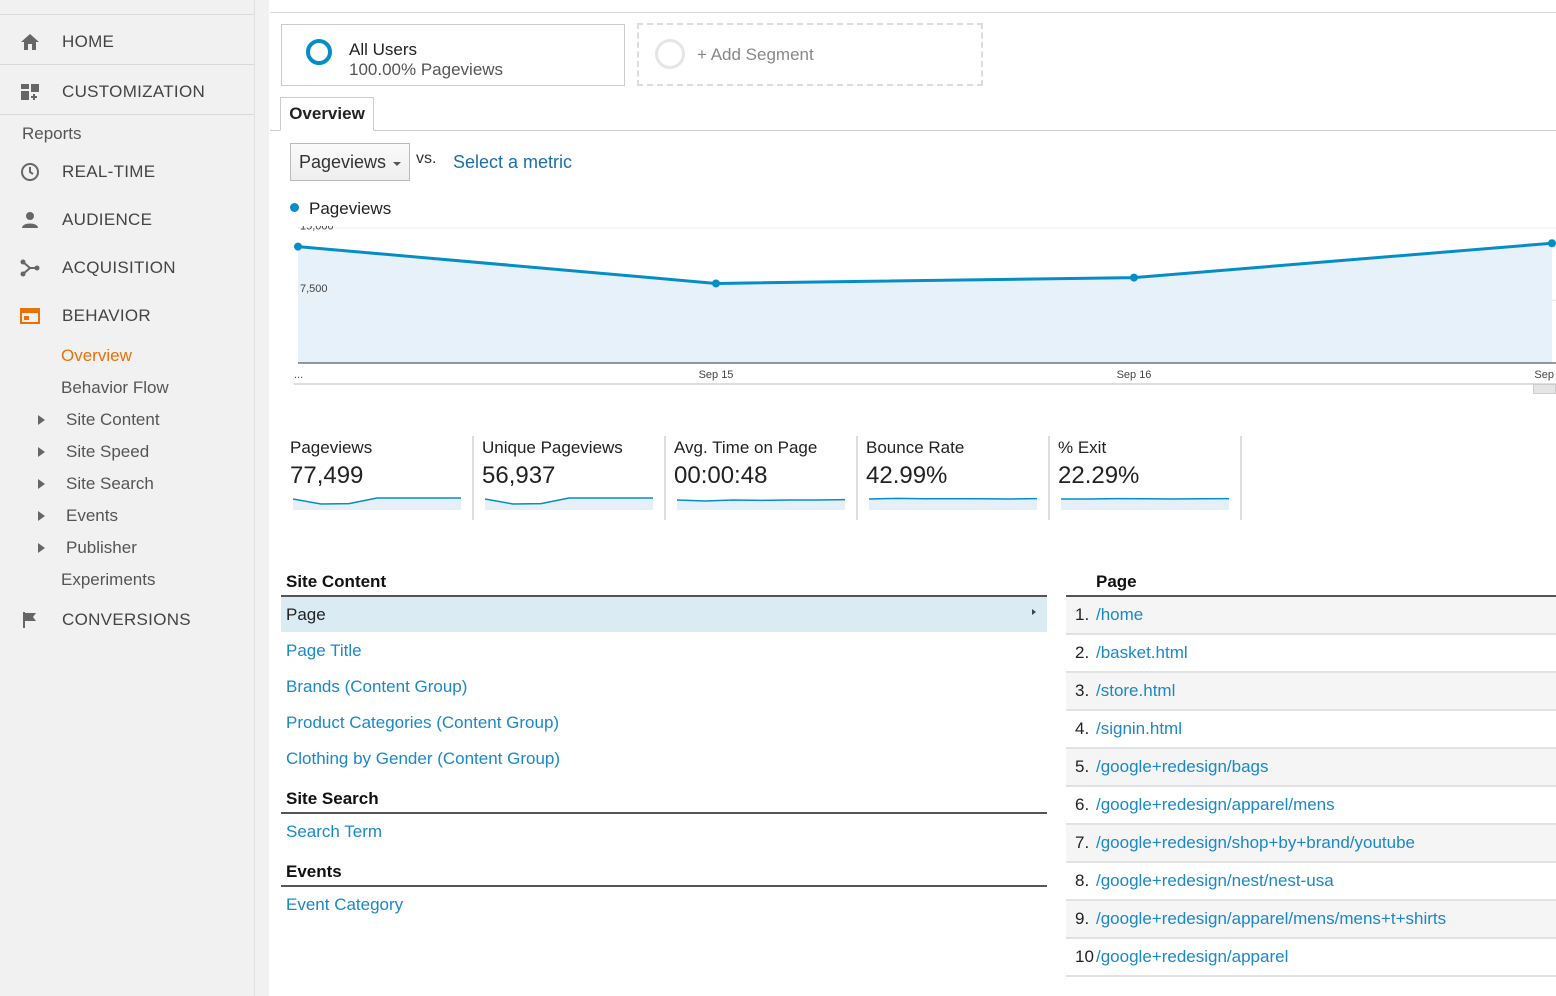 This screenshot has width=1556, height=996. What do you see at coordinates (1182, 766) in the screenshot?
I see `page-url-link: /google+redesign/bags` at bounding box center [1182, 766].